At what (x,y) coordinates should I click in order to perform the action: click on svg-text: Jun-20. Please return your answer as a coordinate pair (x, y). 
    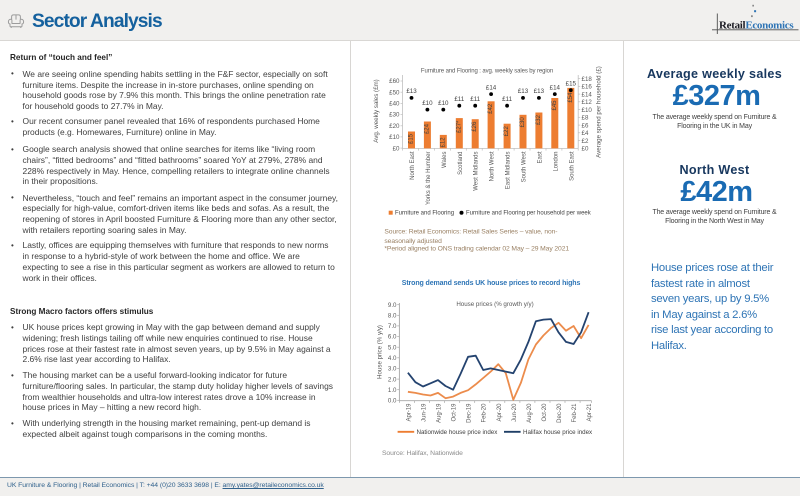
    Looking at the image, I should click on (515, 412).